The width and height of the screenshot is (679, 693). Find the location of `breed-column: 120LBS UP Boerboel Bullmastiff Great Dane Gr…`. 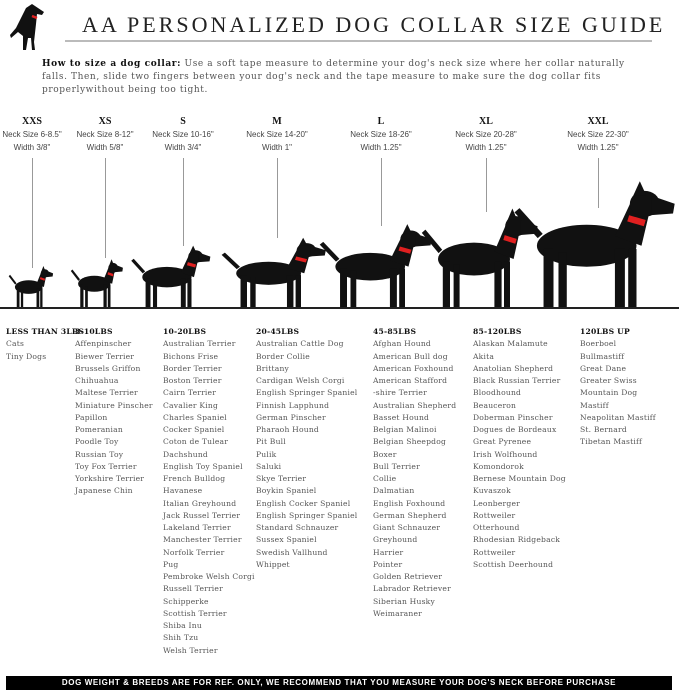

breed-column: 120LBS UP Boerboel Bullmastiff Great Dane Gr… is located at coordinates (618, 387).